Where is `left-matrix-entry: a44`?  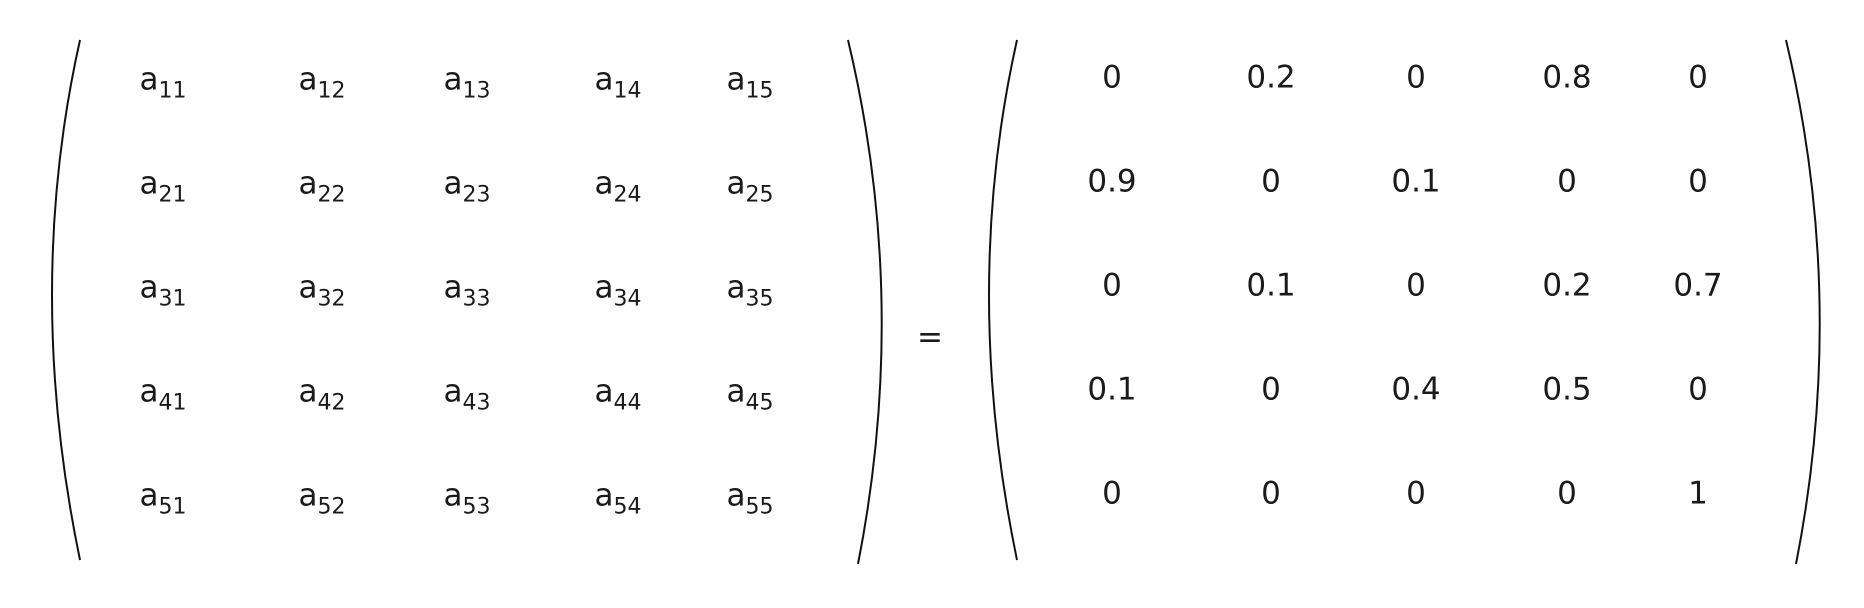 left-matrix-entry: a44 is located at coordinates (618, 393).